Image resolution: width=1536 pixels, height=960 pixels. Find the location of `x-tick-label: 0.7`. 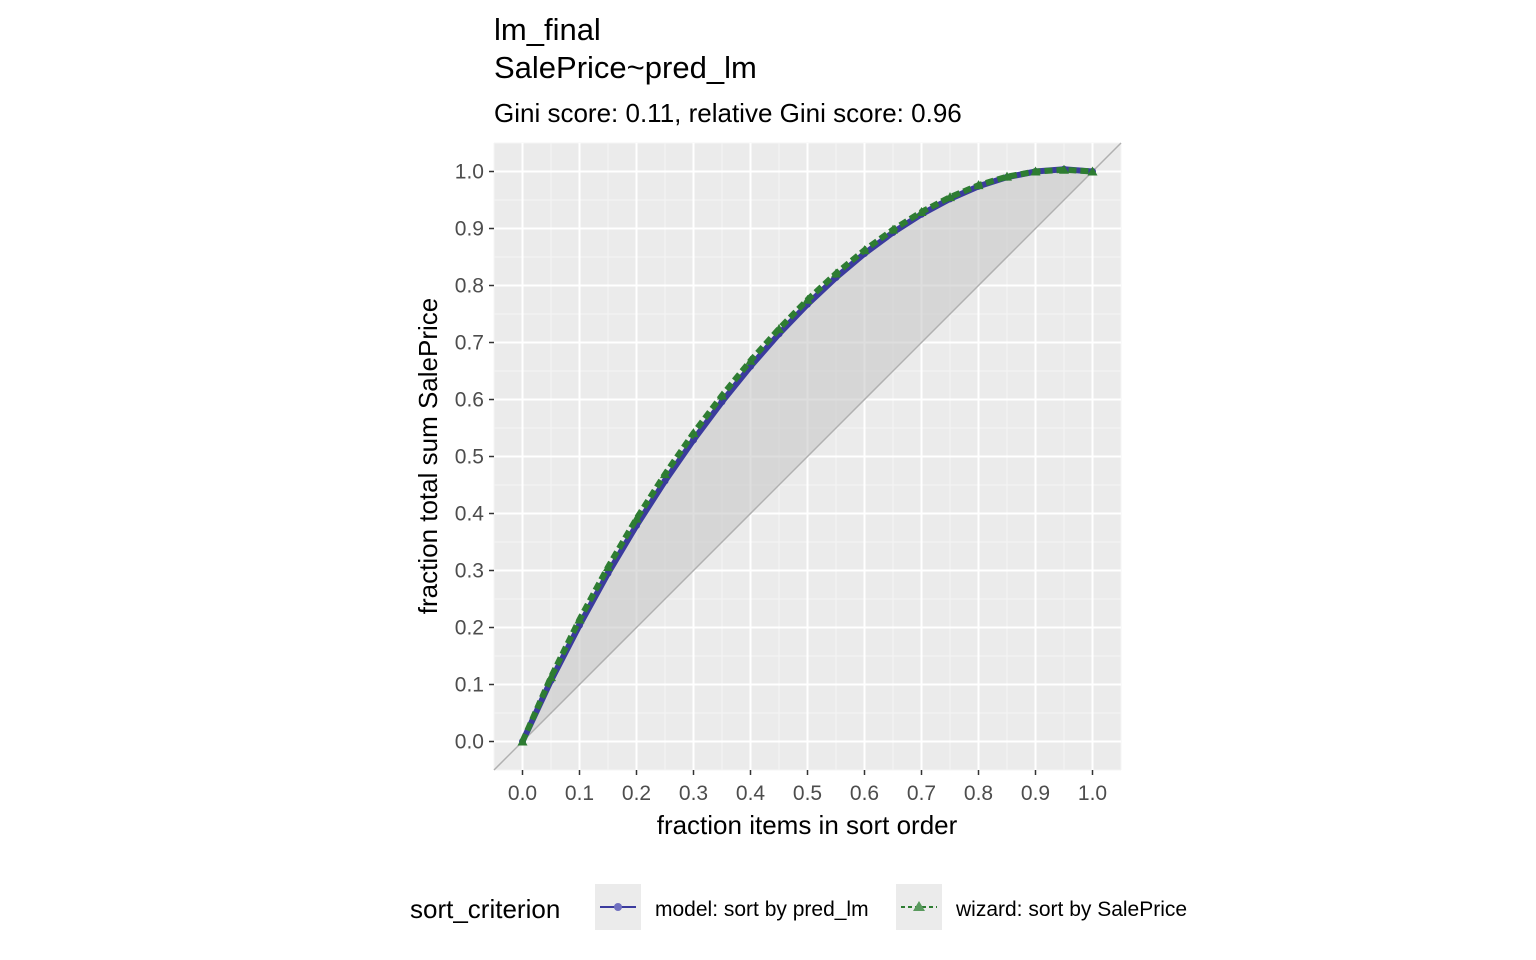

x-tick-label: 0.7 is located at coordinates (921, 793).